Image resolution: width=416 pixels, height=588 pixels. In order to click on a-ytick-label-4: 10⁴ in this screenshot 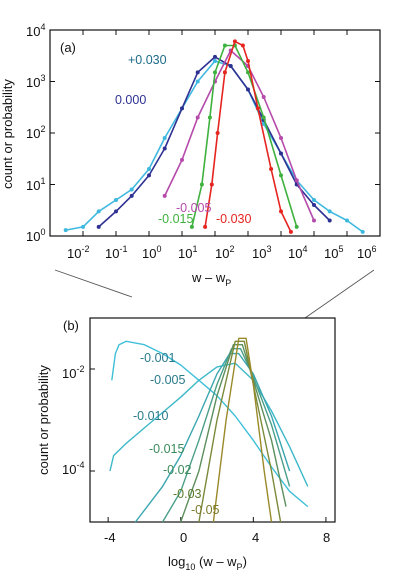, I will do `click(35, 30)`.